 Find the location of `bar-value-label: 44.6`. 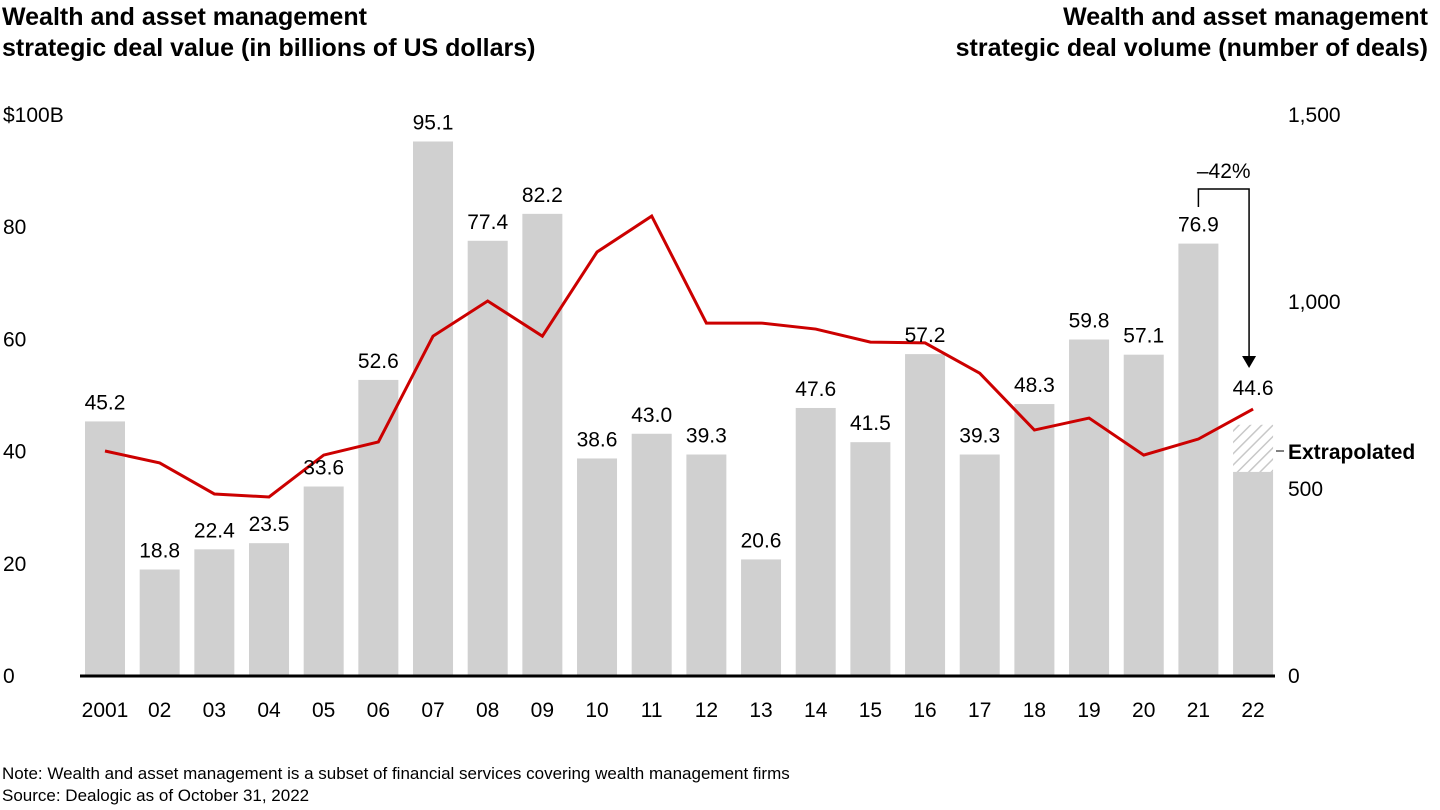

bar-value-label: 44.6 is located at coordinates (1253, 388).